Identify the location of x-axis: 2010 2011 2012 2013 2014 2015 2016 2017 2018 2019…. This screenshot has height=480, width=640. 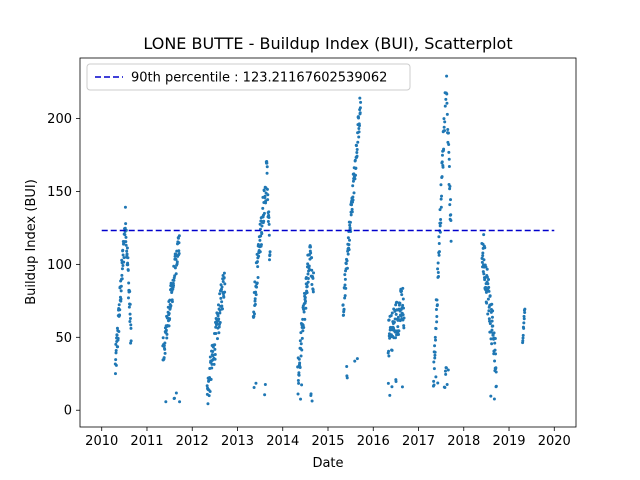
(328, 438).